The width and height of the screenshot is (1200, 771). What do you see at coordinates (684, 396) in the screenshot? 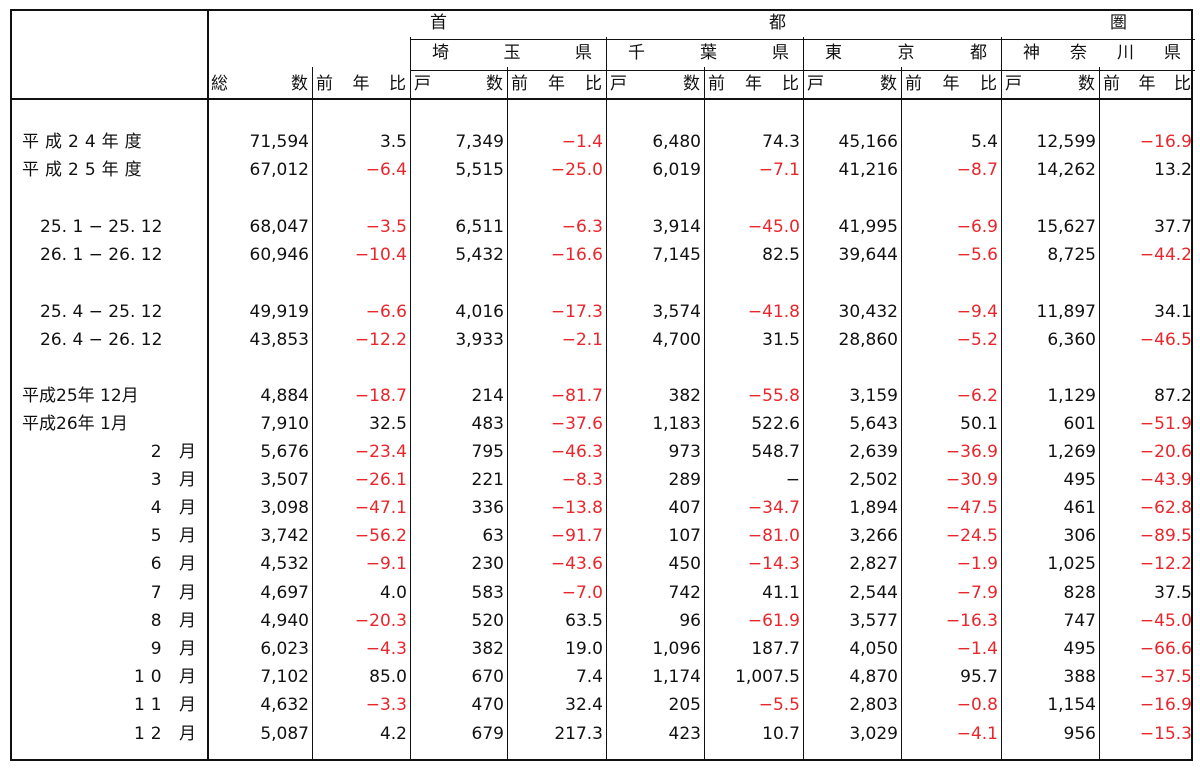
I see `table-cell: 382` at bounding box center [684, 396].